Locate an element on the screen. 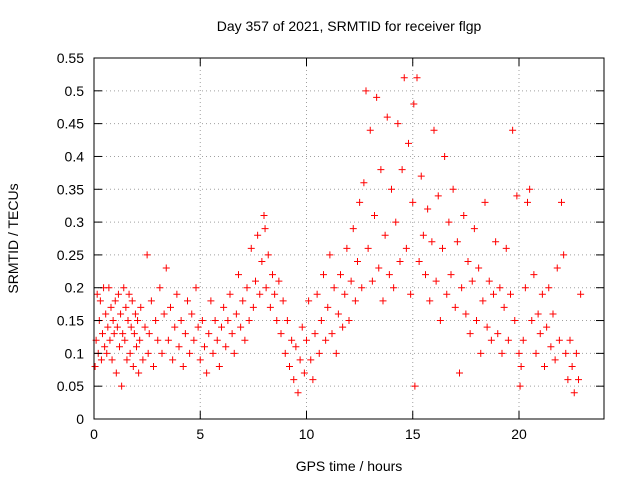  x-tick-label: 10 is located at coordinates (307, 434).